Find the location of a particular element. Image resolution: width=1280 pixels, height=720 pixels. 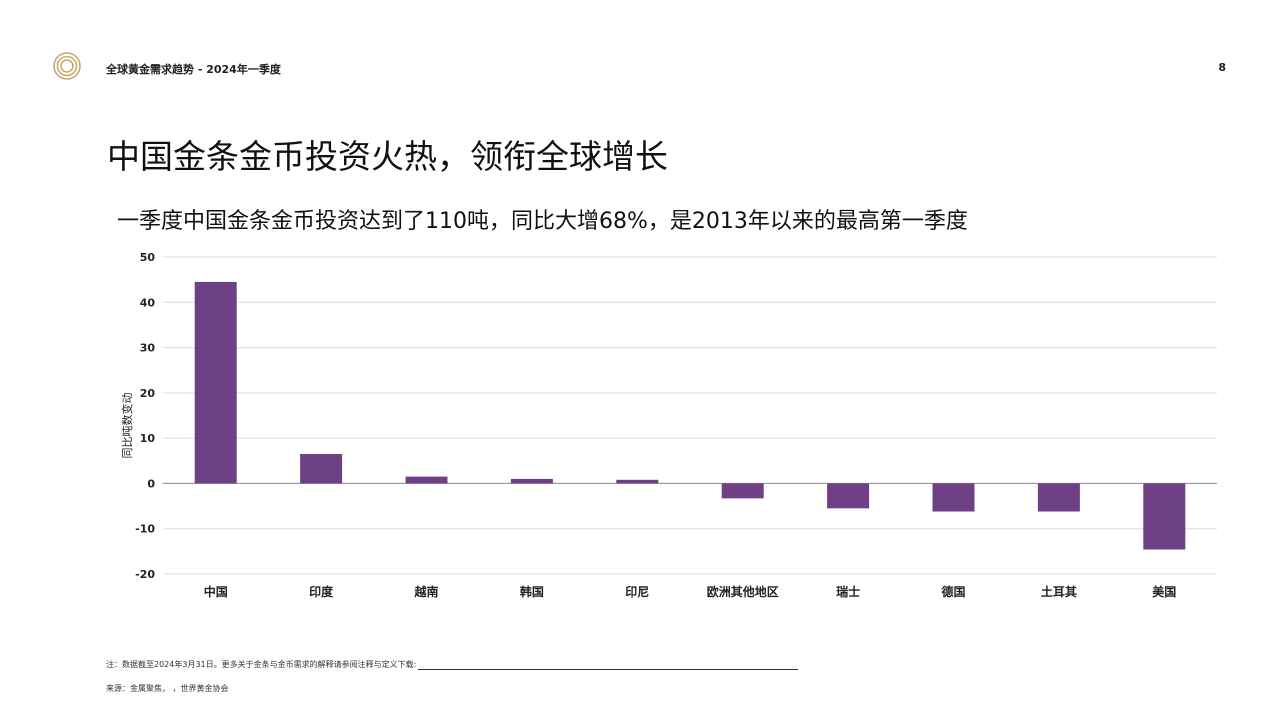

x-tick-label: 瑞士 is located at coordinates (848, 591).